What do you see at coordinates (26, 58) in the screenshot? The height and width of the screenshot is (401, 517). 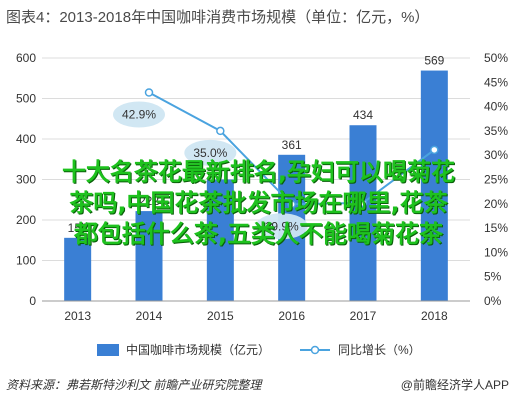 I see `y-left-tick-label: 600` at bounding box center [26, 58].